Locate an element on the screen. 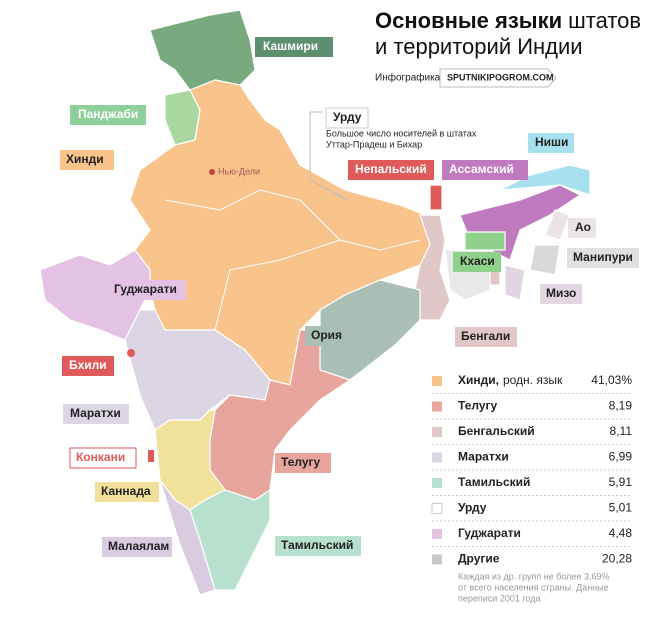 The width and height of the screenshot is (665, 618). label-text: Телугу is located at coordinates (301, 462).